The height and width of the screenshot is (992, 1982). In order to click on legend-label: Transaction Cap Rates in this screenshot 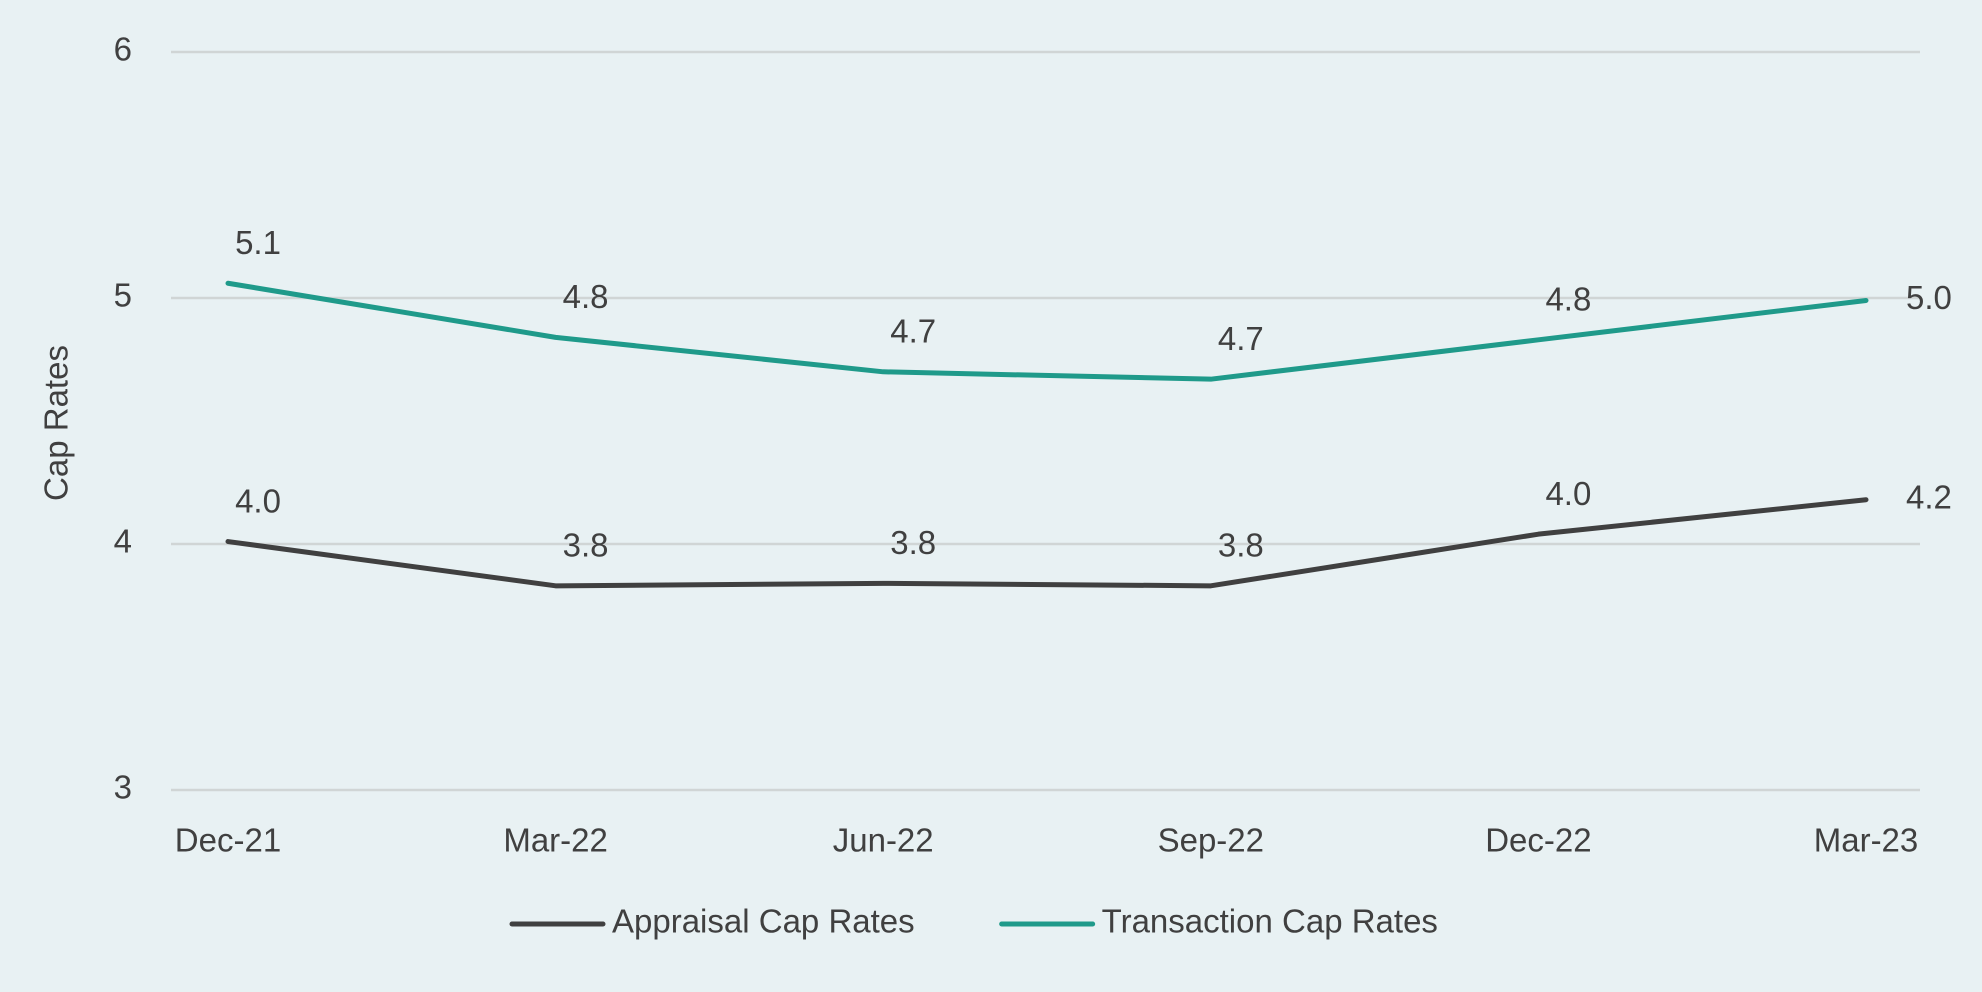, I will do `click(1270, 921)`.